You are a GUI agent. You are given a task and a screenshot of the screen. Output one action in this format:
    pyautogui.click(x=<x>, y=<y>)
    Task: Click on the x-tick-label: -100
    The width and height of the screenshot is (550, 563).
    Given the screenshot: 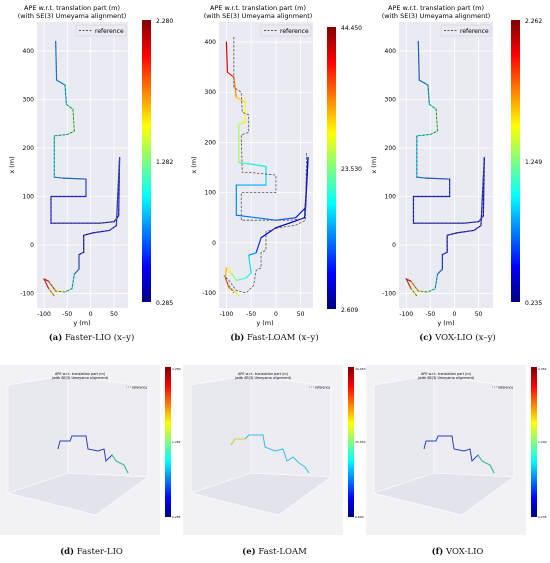 What is the action you would take?
    pyautogui.click(x=406, y=314)
    